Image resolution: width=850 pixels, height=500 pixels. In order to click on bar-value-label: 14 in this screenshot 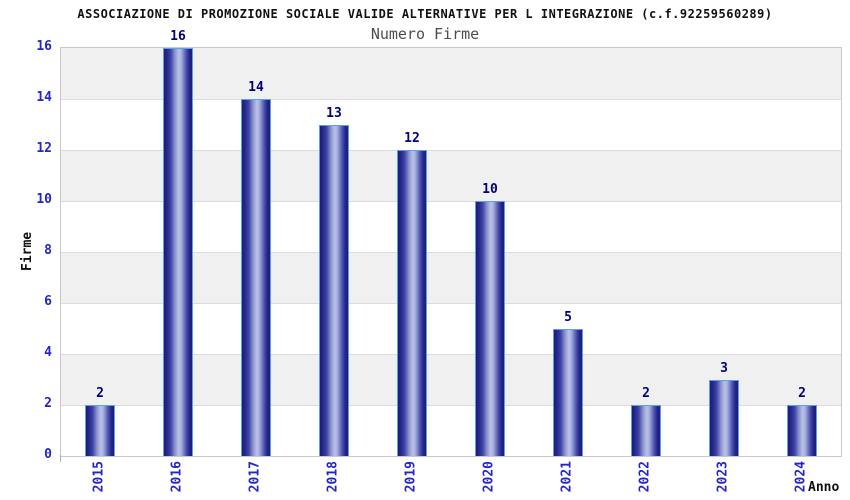, I will do `click(256, 87)`.